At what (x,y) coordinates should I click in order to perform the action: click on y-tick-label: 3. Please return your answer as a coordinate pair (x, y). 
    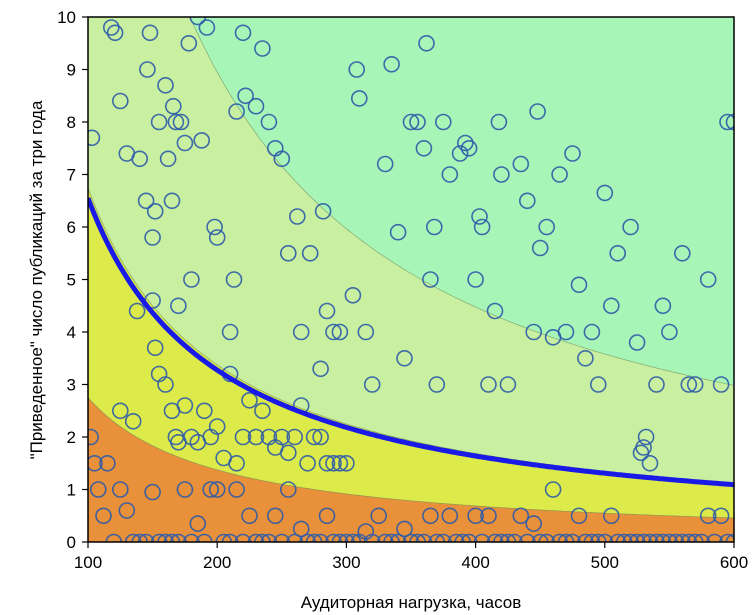
    Looking at the image, I should click on (71, 385).